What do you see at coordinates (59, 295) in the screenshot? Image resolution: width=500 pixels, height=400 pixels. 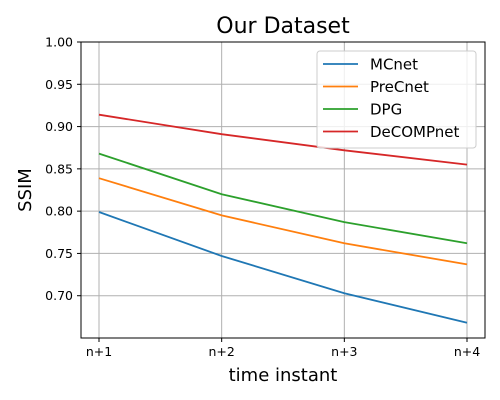 I see `y-tick-label: 0.70` at bounding box center [59, 295].